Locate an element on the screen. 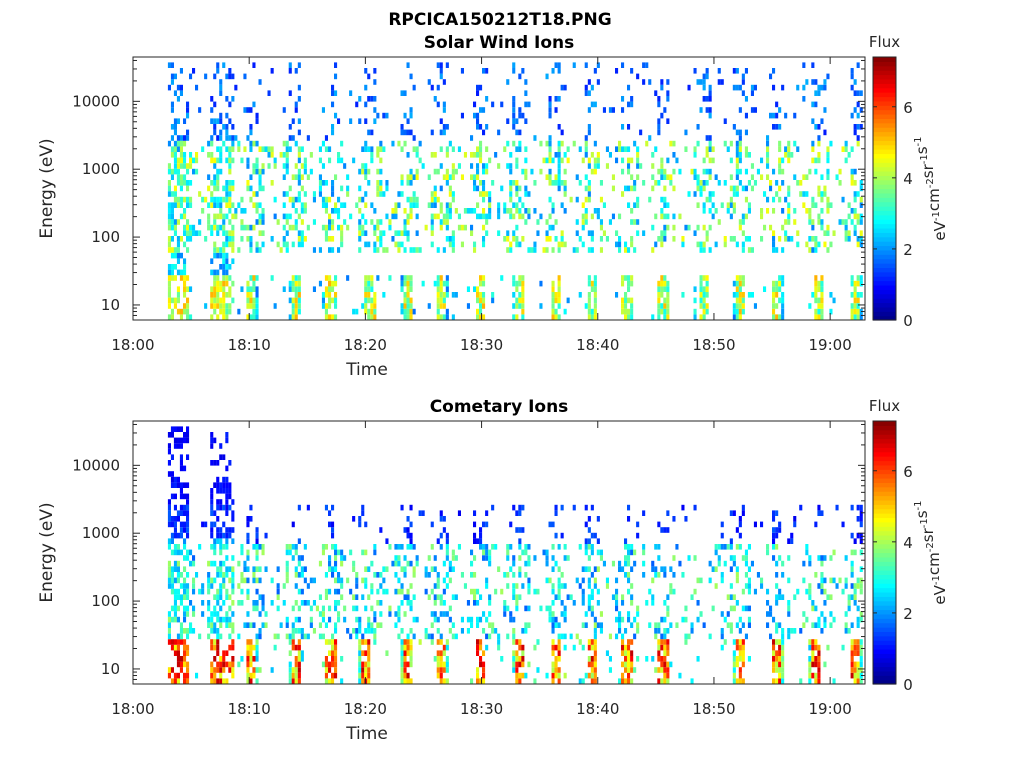  x-tick-label: 18:40 is located at coordinates (597, 345).